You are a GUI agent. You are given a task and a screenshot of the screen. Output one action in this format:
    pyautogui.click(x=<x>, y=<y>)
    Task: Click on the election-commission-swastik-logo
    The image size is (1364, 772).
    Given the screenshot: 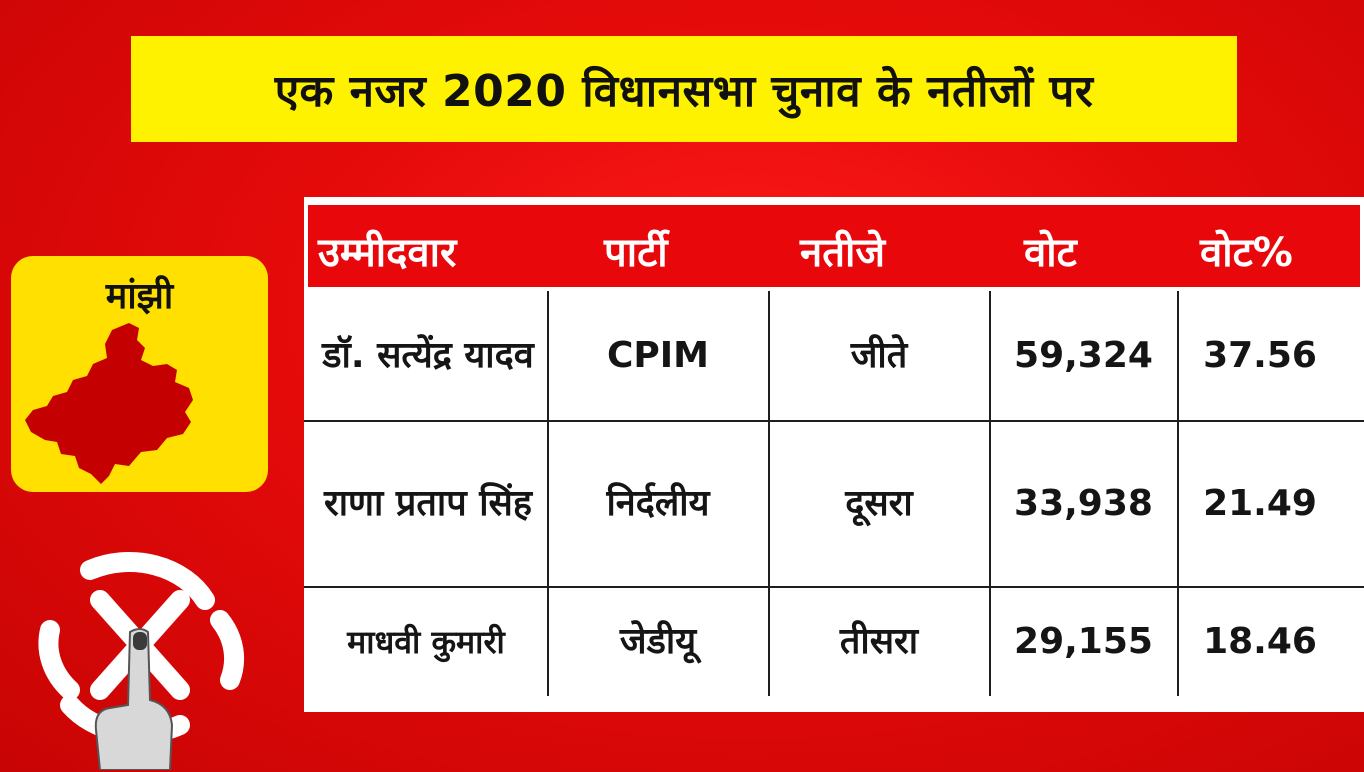 What is the action you would take?
    pyautogui.click(x=141, y=661)
    